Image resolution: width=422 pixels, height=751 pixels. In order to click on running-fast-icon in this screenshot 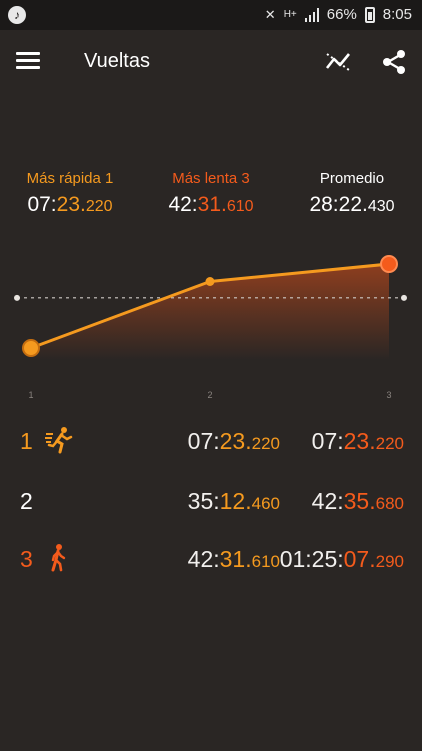, I will do `click(59, 440)`.